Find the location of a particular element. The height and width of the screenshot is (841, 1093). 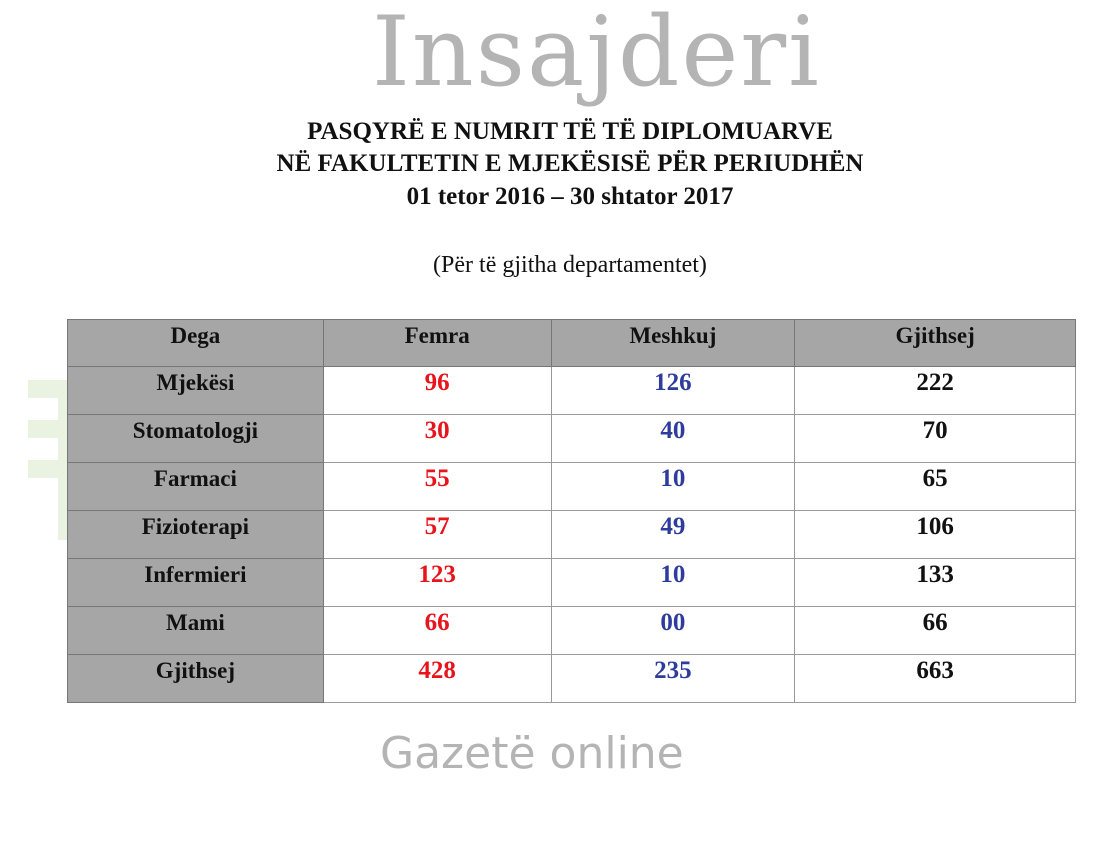

cell-femra: 57 is located at coordinates (437, 534).